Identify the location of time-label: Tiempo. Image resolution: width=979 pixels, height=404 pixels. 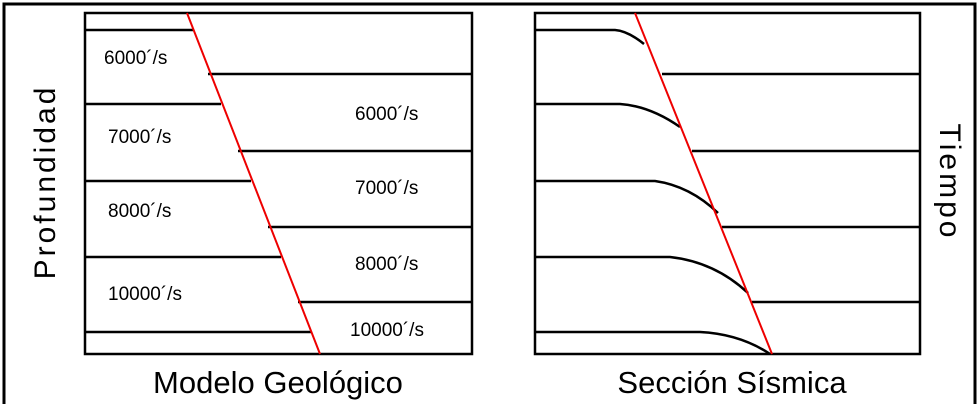
(949, 182).